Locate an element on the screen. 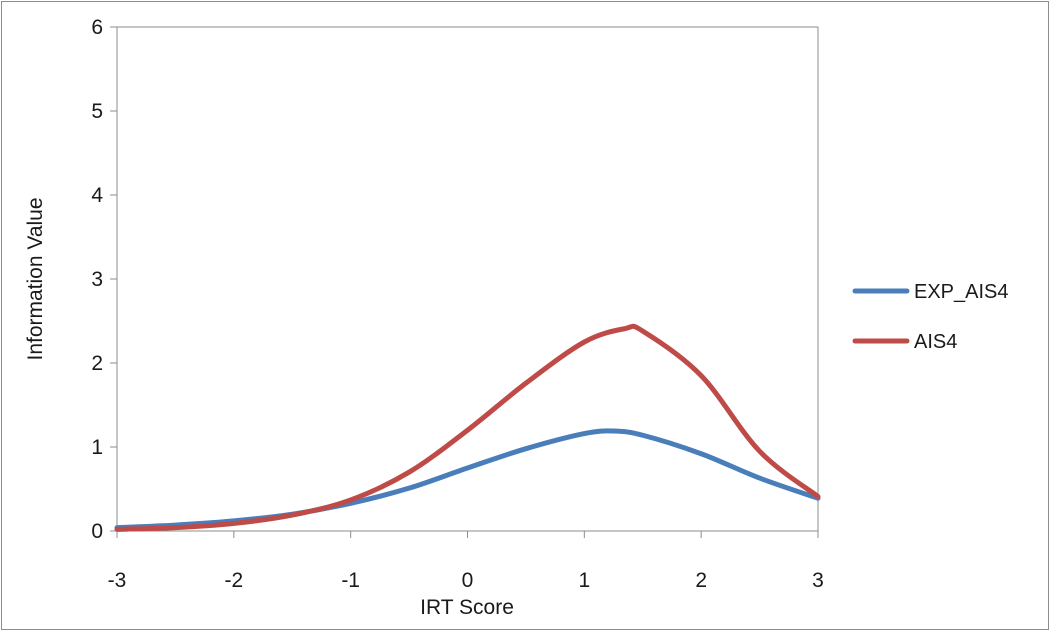 This screenshot has width=1050, height=631. y-tick-label: 4 is located at coordinates (97, 195).